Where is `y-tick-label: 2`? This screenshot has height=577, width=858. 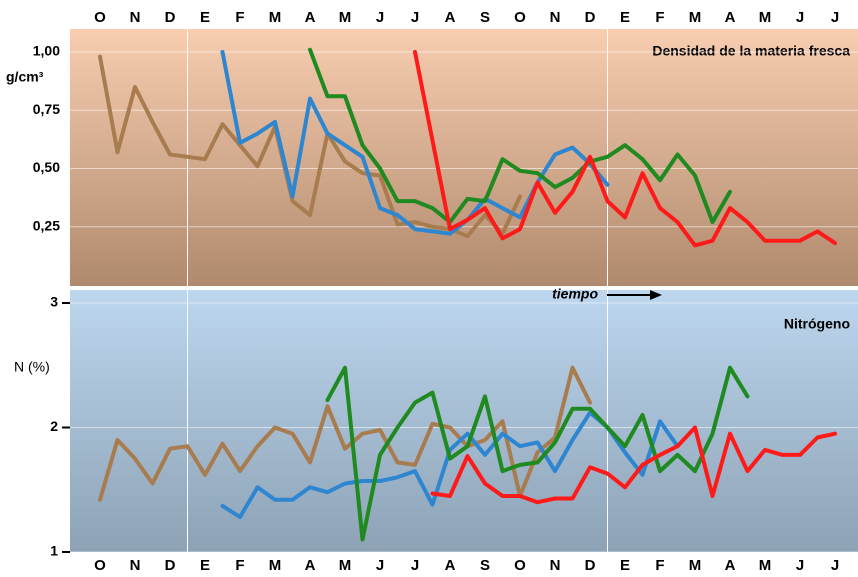 y-tick-label: 2 is located at coordinates (54, 426).